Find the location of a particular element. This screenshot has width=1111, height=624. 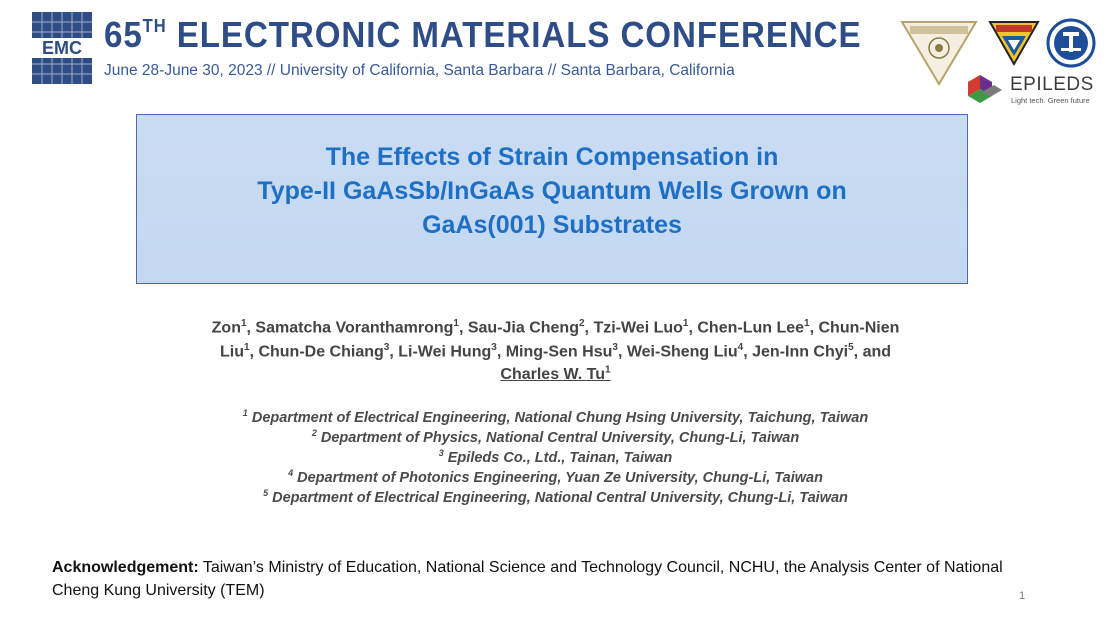

author-line-3: Charles W. Tu1 is located at coordinates (555, 374).